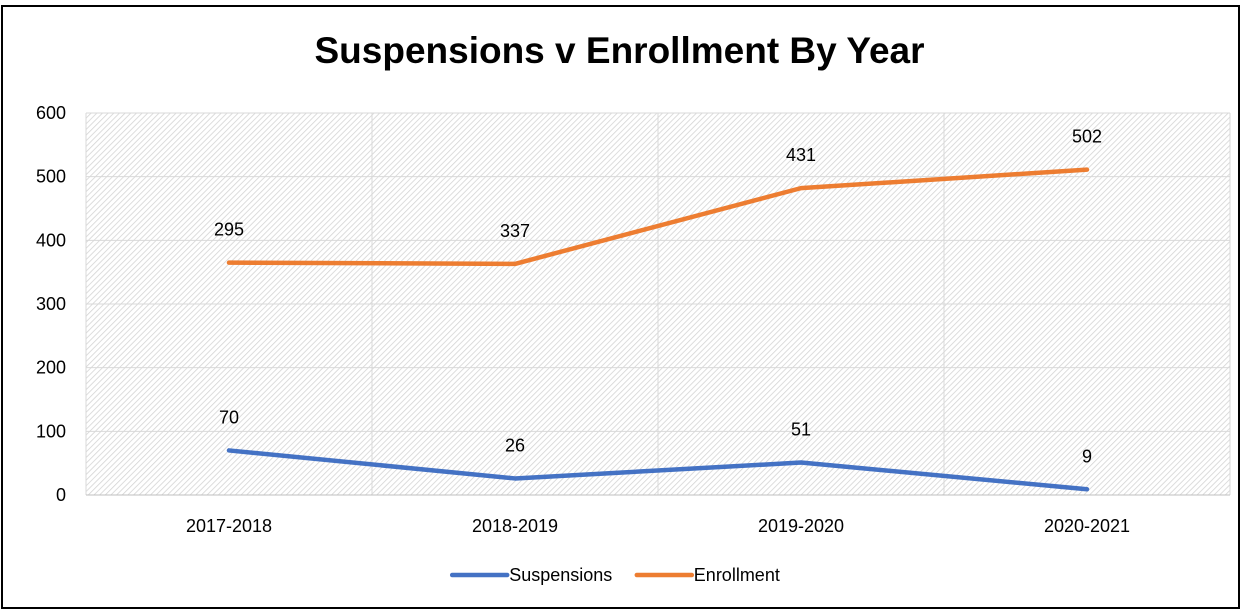  Describe the element at coordinates (1087, 526) in the screenshot. I see `x-tick-label: 2020-2021` at that location.